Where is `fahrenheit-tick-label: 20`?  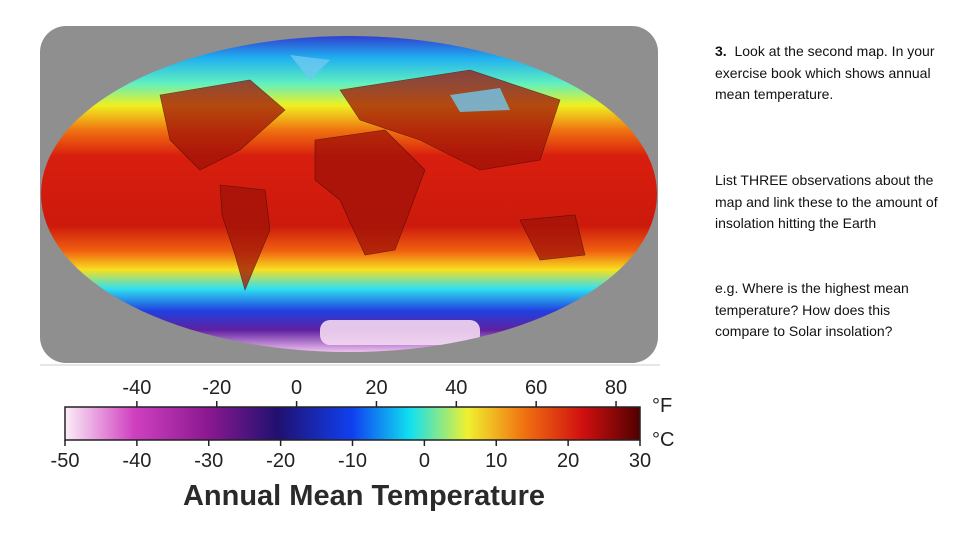 fahrenheit-tick-label: 20 is located at coordinates (376, 388).